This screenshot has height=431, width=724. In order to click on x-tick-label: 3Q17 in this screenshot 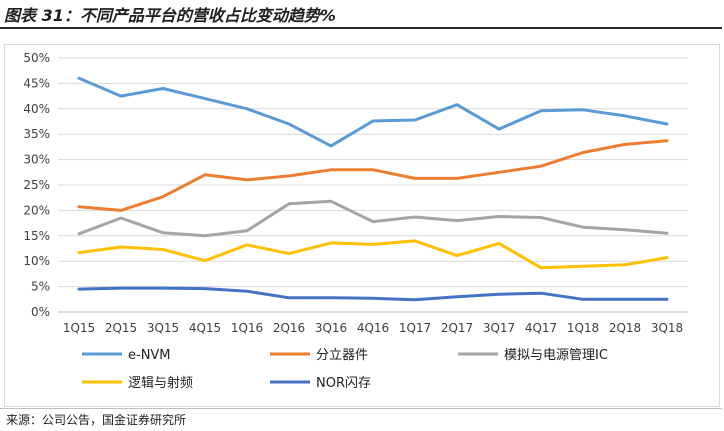, I will do `click(499, 328)`.